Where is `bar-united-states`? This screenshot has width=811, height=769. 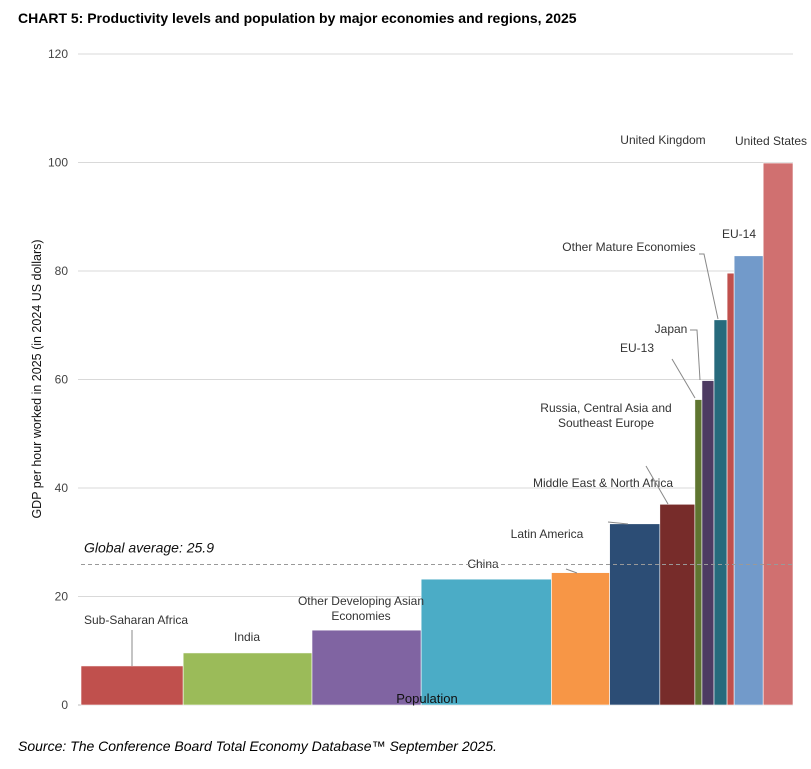 bar-united-states is located at coordinates (778, 434).